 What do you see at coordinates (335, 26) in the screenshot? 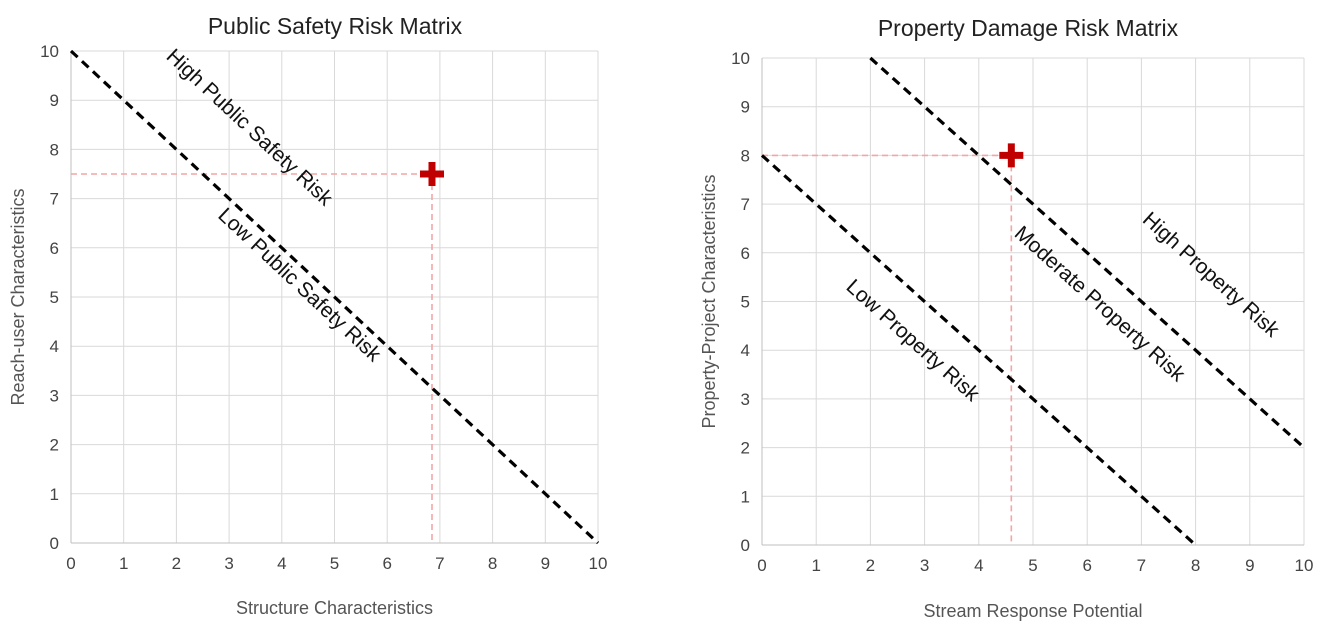
I see `public-safety-chart-title: Public Safety Risk Matrix` at bounding box center [335, 26].